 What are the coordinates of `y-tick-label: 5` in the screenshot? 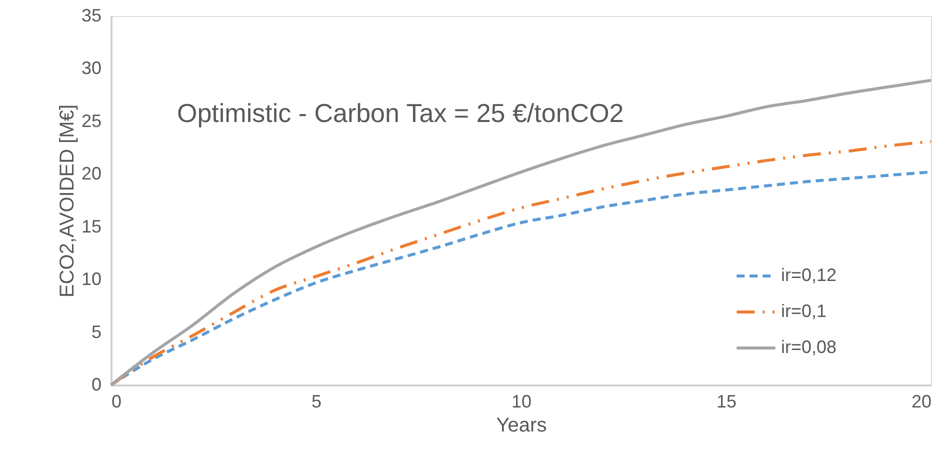 It's located at (96, 332).